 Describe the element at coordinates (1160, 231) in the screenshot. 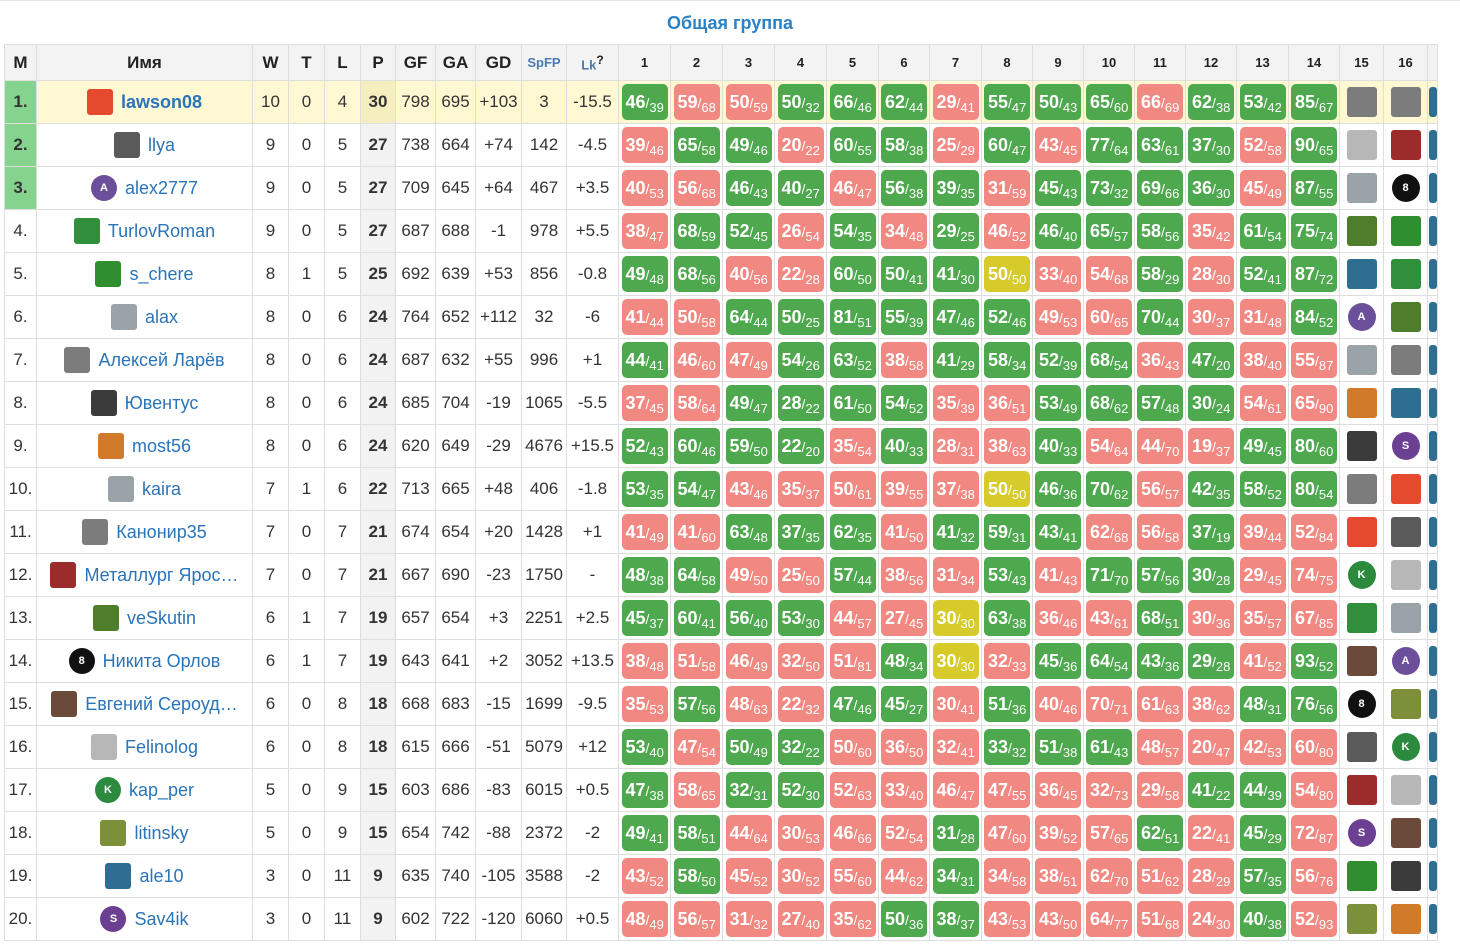

I see `game-score: 58/56` at that location.